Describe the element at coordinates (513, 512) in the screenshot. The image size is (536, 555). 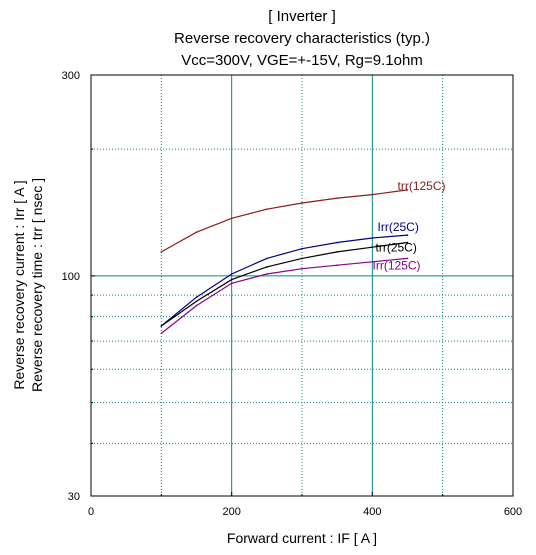
I see `x-tick-label: 600` at that location.